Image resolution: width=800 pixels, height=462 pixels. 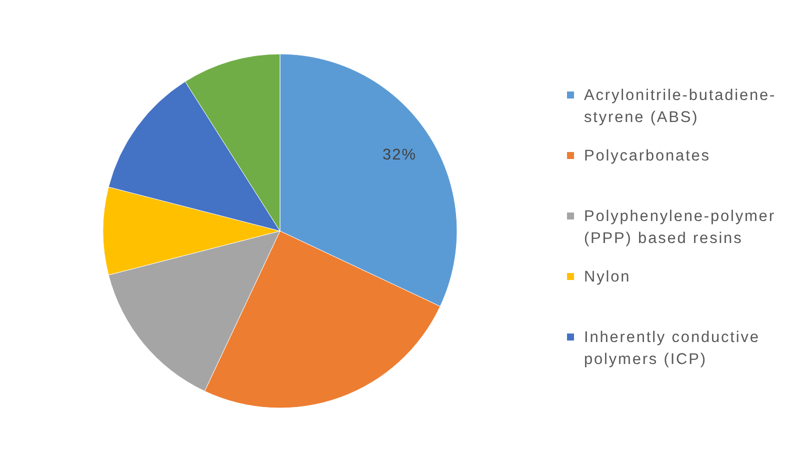 I want to click on legend-label: Inherently conductive polymers (ICP), so click(x=672, y=348).